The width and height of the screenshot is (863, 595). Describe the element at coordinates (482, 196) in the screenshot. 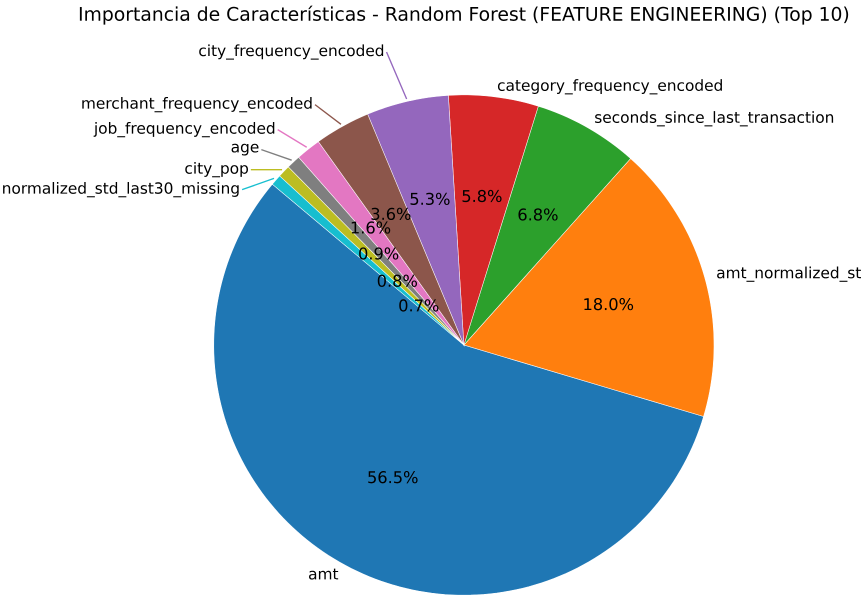

I see `data-label: 5.8%` at that location.